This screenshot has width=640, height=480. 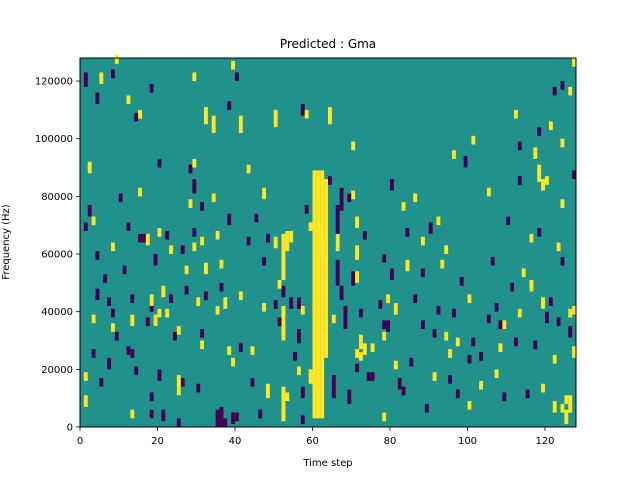 I want to click on y-tick-label: 120000, so click(x=54, y=82).